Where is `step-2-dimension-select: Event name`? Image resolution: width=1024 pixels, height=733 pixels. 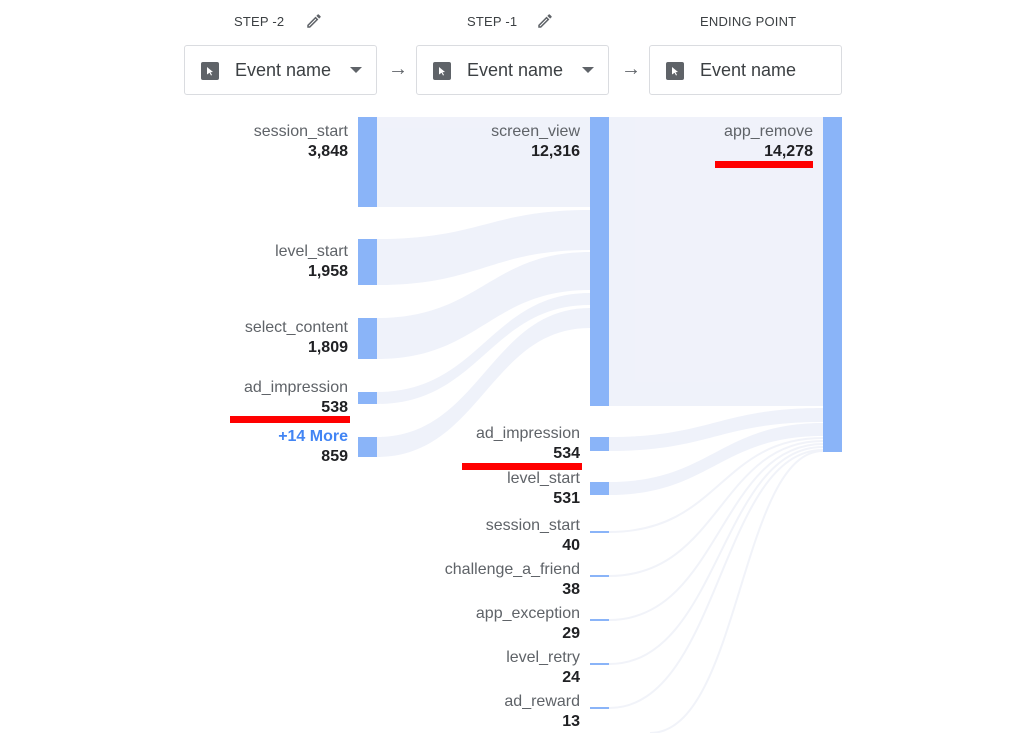
step-2-dimension-select: Event name is located at coordinates (280, 70).